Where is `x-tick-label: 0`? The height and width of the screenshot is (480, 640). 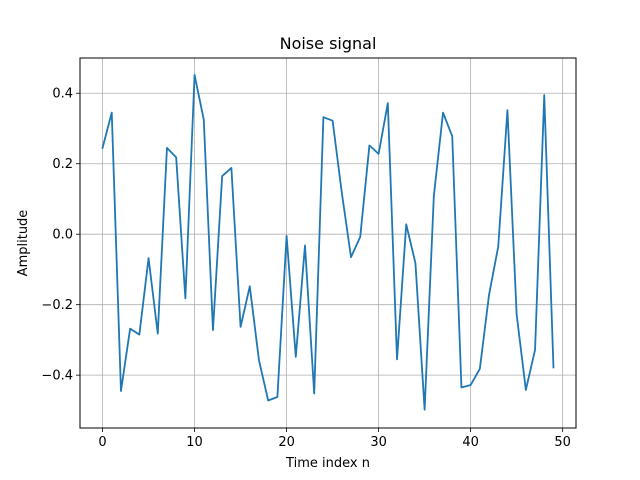
x-tick-label: 0 is located at coordinates (102, 442).